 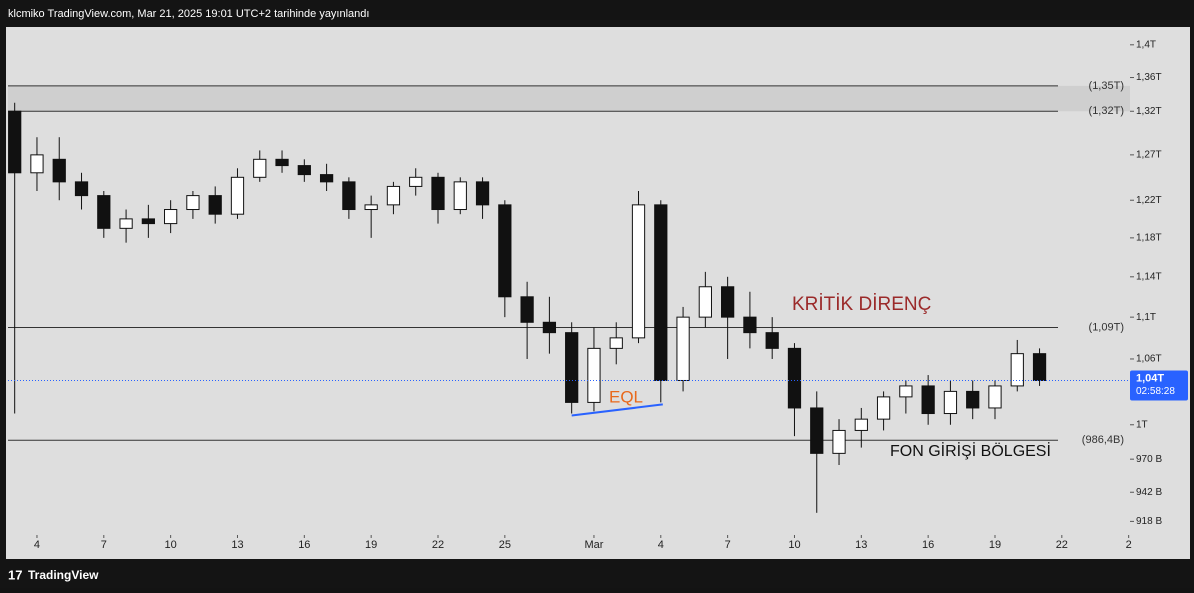 What do you see at coordinates (1146, 44) in the screenshot?
I see `y-tick-label: 1,4T` at bounding box center [1146, 44].